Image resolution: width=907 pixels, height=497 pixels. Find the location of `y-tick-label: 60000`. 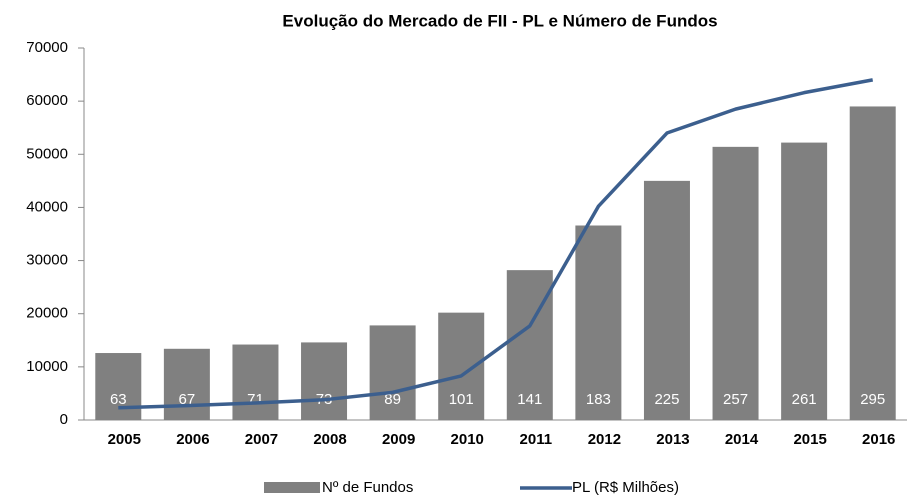

y-tick-label: 60000 is located at coordinates (47, 100).